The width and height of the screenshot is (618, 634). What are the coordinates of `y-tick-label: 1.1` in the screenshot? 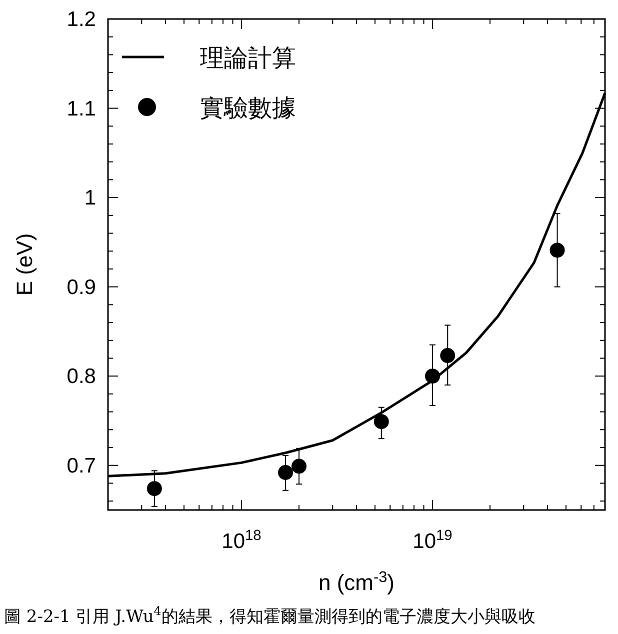 It's located at (81, 108).